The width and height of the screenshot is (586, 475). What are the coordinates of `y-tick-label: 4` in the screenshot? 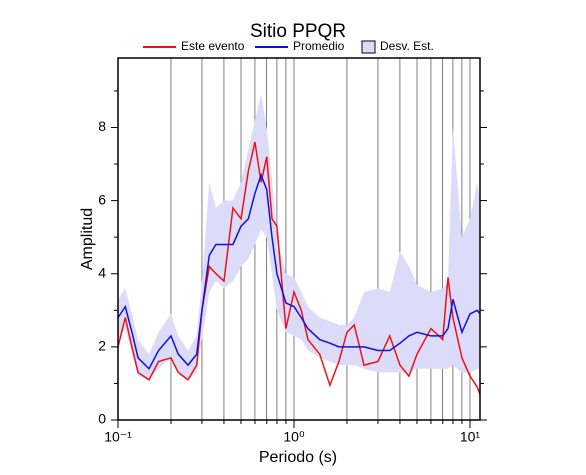 It's located at (102, 272).